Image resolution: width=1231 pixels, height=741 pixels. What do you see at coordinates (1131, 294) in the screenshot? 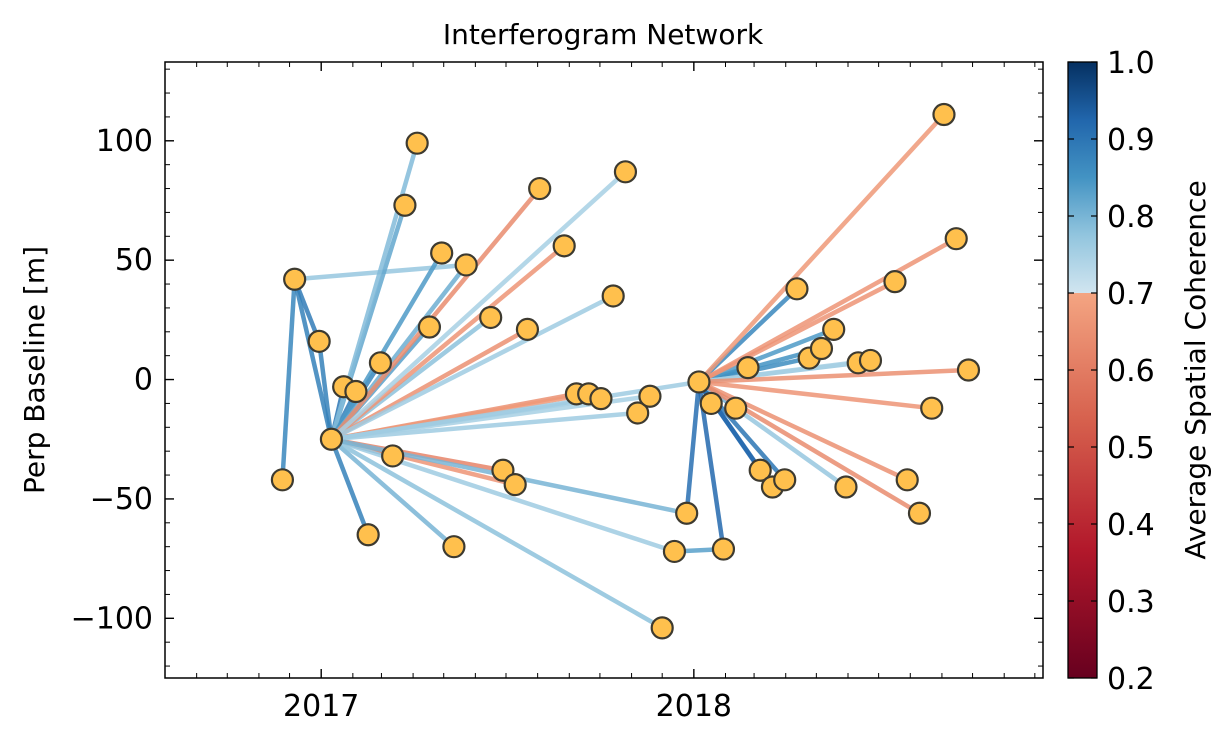
I see `colorbar-tick-label: 0.7` at bounding box center [1131, 294].